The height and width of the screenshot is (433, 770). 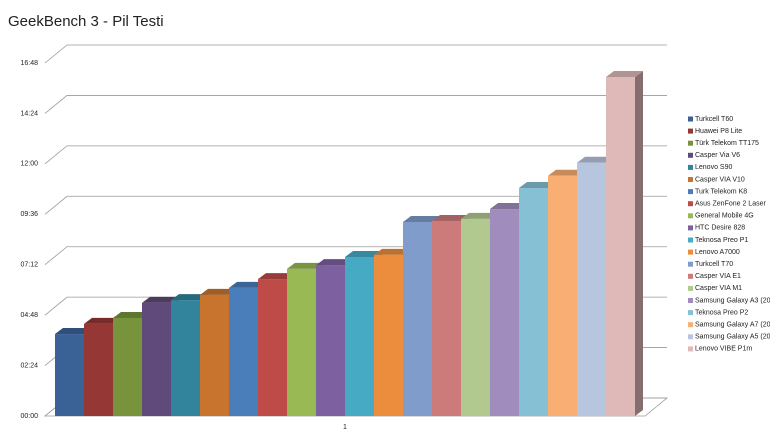 What do you see at coordinates (29, 265) in the screenshot?
I see `y-tick-label: 07:12` at bounding box center [29, 265].